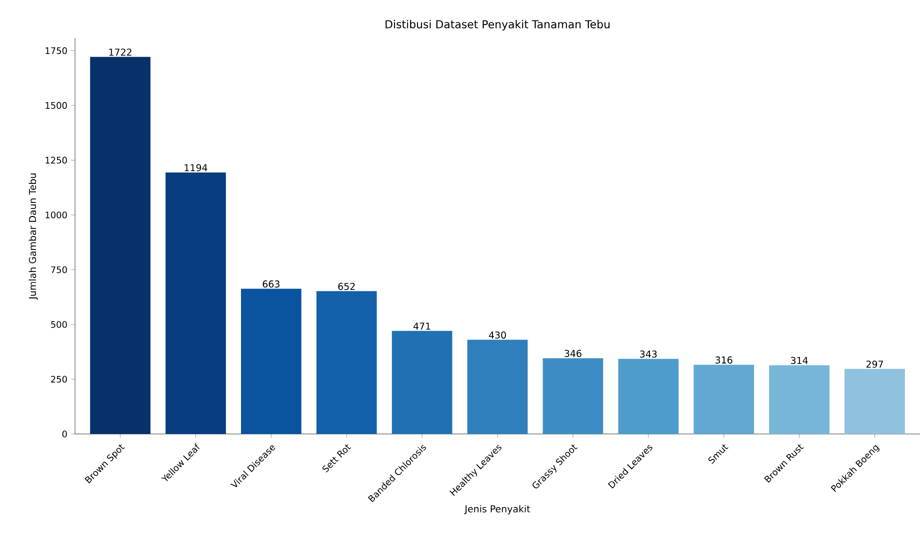 This screenshot has width=923, height=551. I want to click on y-tick-label: 750, so click(59, 270).